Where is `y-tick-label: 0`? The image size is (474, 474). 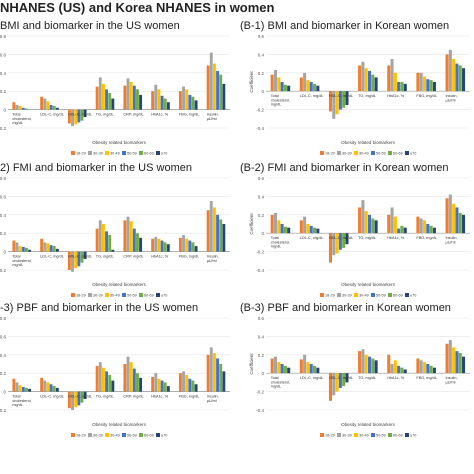 y-tick-label: 0 is located at coordinates (262, 233).